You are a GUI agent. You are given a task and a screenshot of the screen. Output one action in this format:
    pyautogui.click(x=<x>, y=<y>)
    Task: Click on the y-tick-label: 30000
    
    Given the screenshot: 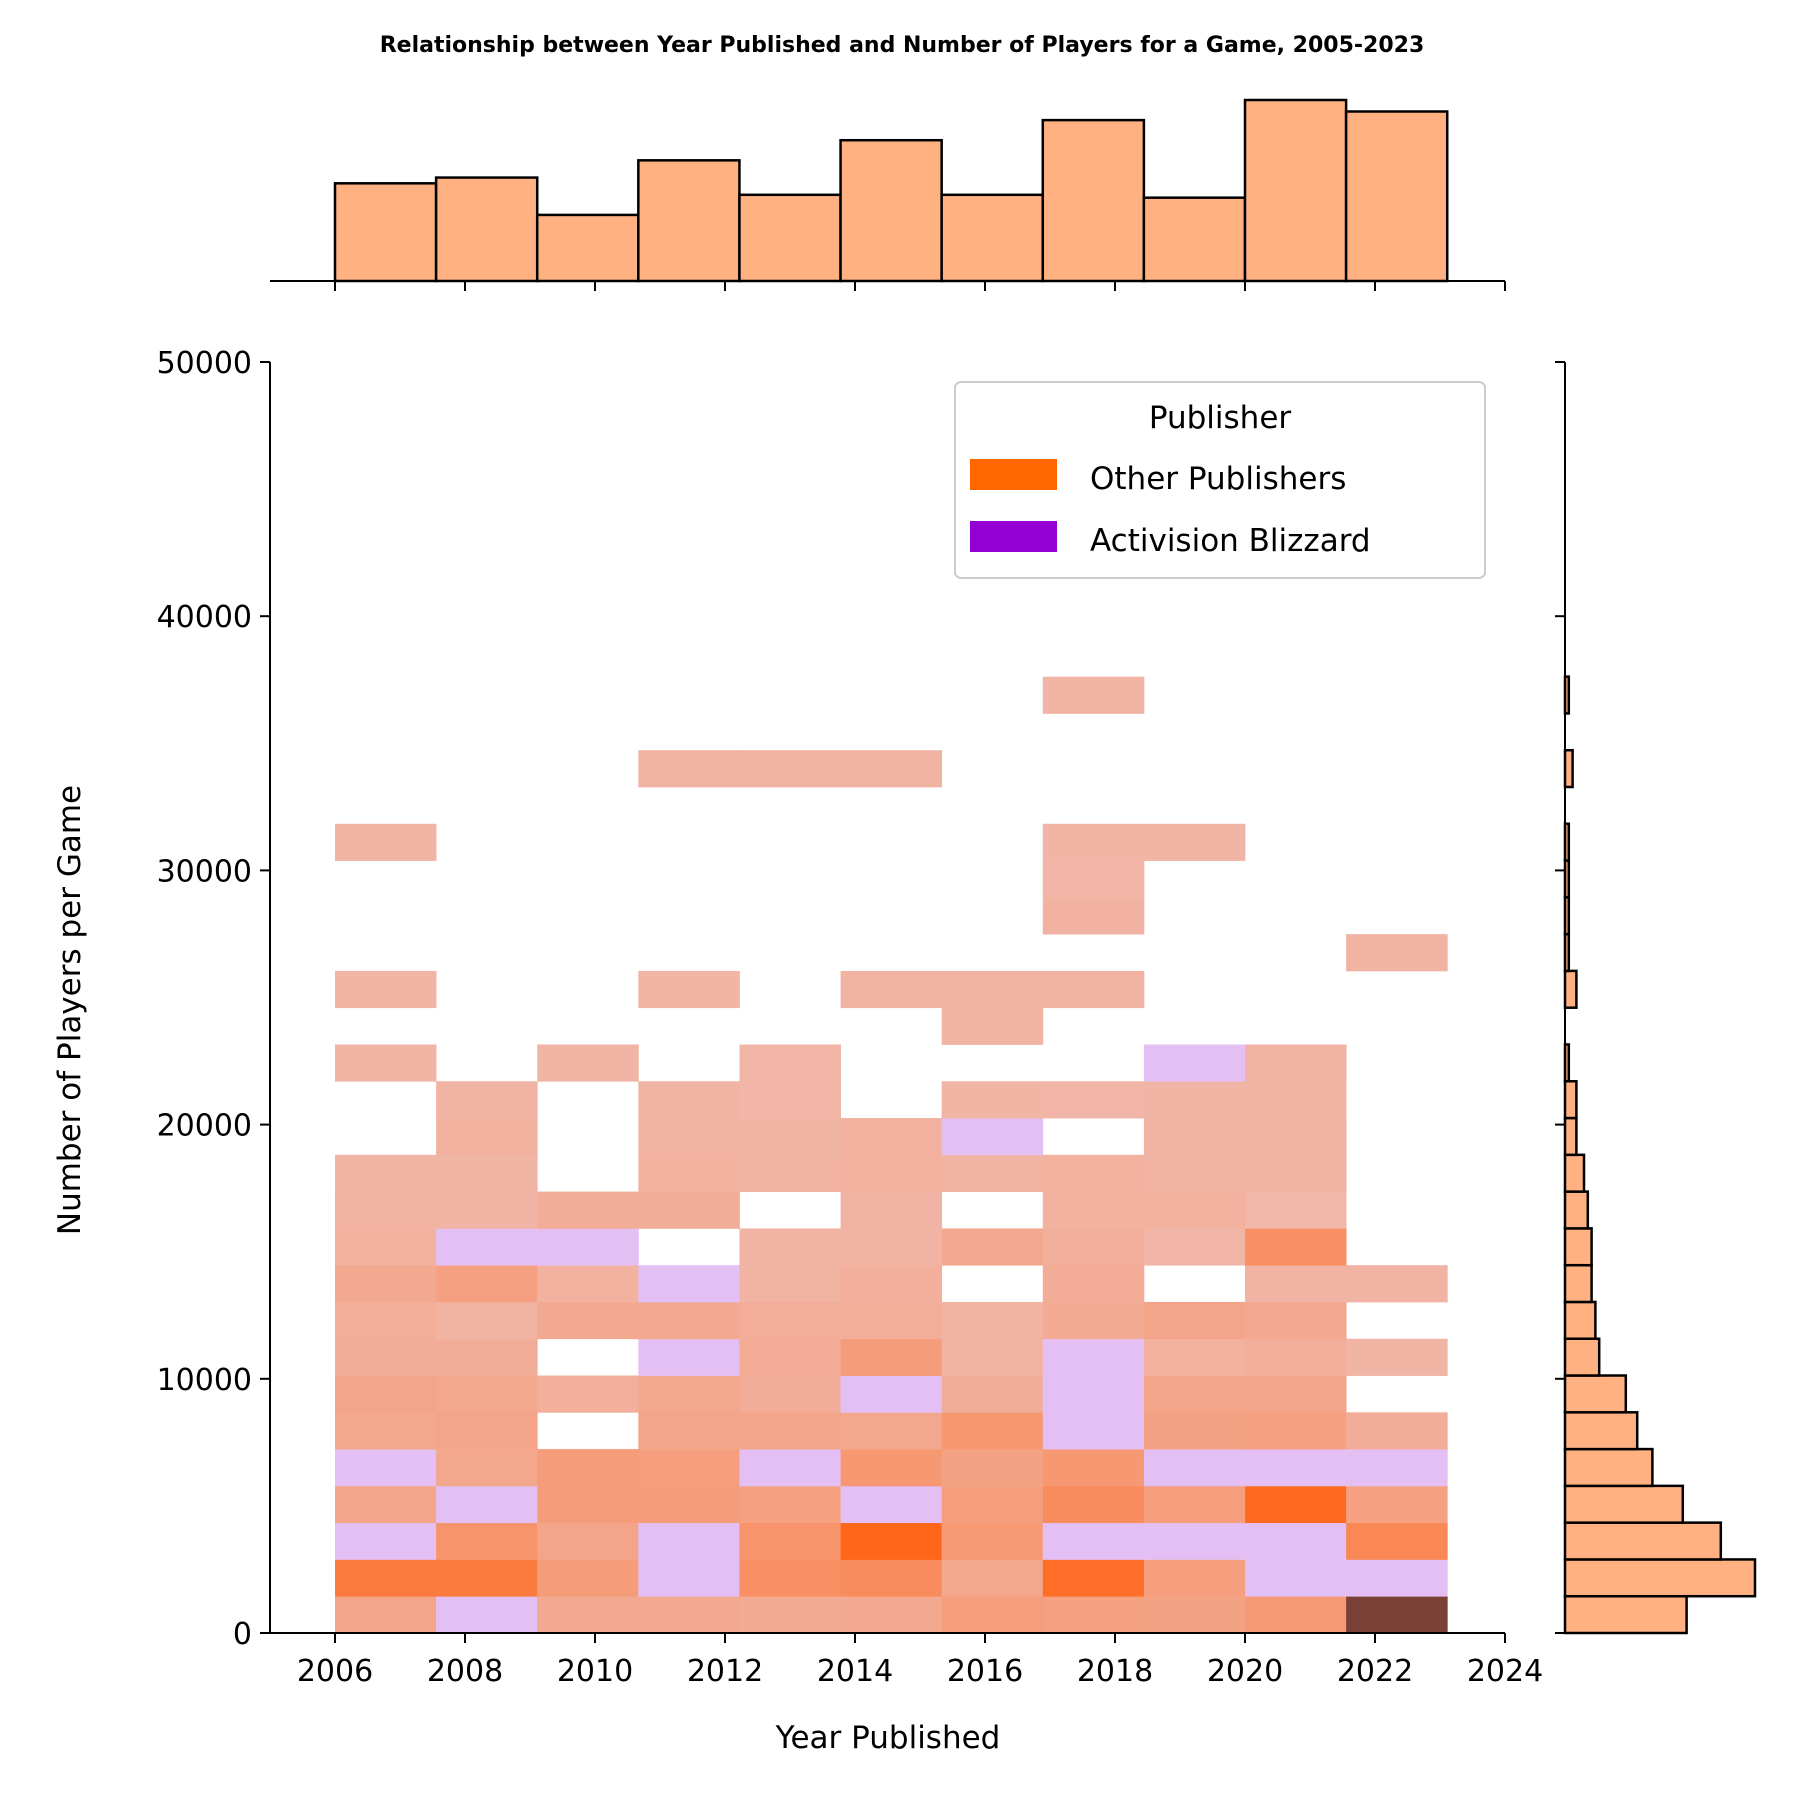 What is the action you would take?
    pyautogui.click(x=204, y=871)
    